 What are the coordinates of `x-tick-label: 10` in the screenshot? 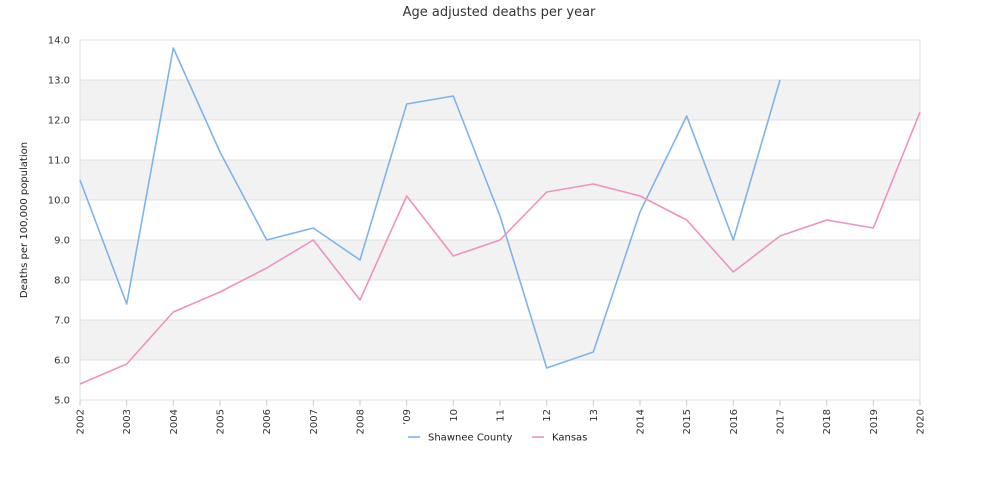 It's located at (454, 415).